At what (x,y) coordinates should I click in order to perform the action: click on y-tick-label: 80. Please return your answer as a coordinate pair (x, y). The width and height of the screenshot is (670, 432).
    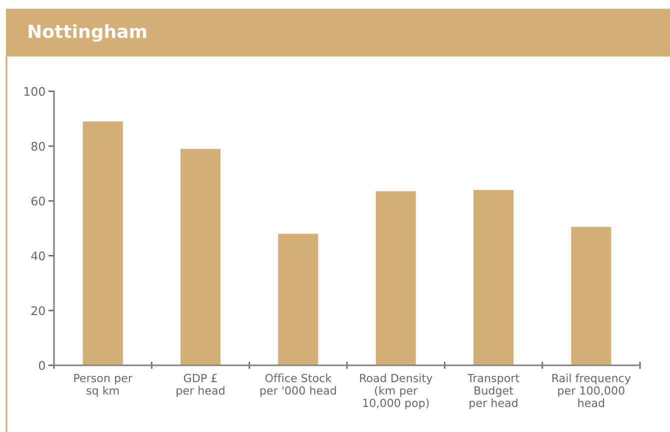
    Looking at the image, I should click on (38, 146).